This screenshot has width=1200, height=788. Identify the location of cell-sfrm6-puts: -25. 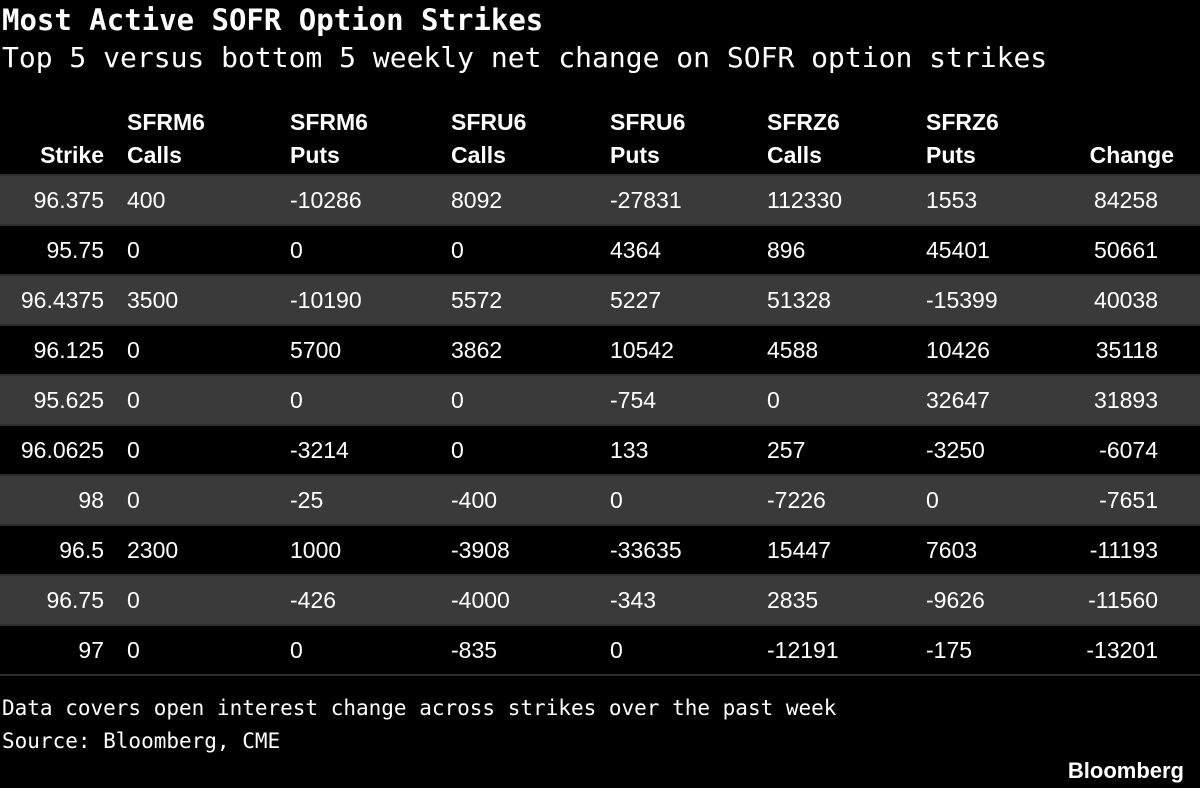
(307, 500).